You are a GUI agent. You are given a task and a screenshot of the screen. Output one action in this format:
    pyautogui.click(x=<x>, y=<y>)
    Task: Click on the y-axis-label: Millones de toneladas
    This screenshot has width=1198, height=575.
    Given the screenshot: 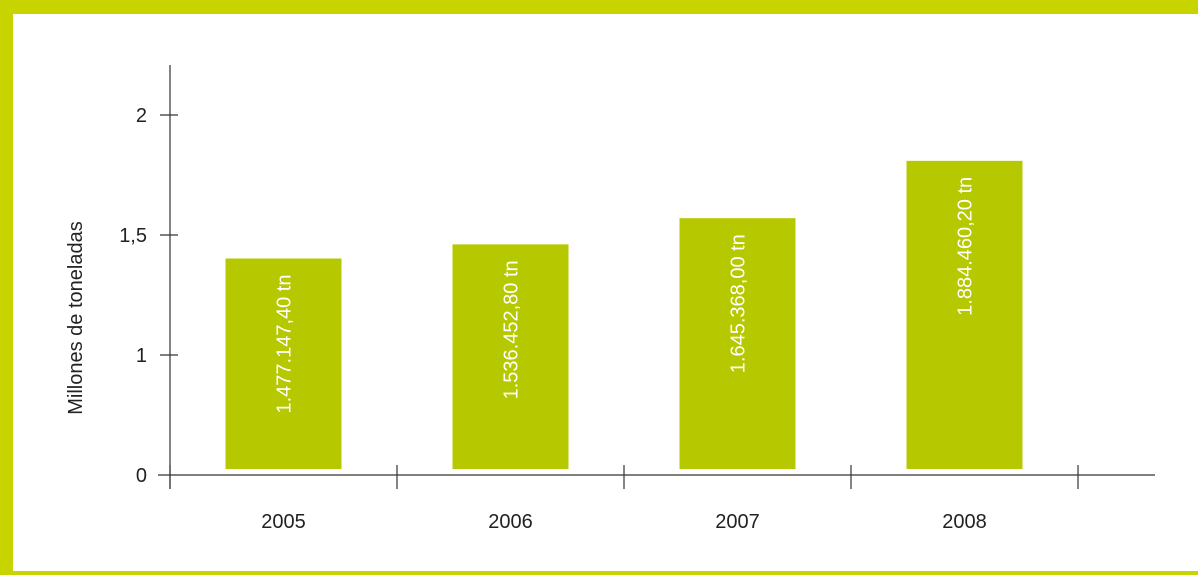 What is the action you would take?
    pyautogui.click(x=76, y=317)
    